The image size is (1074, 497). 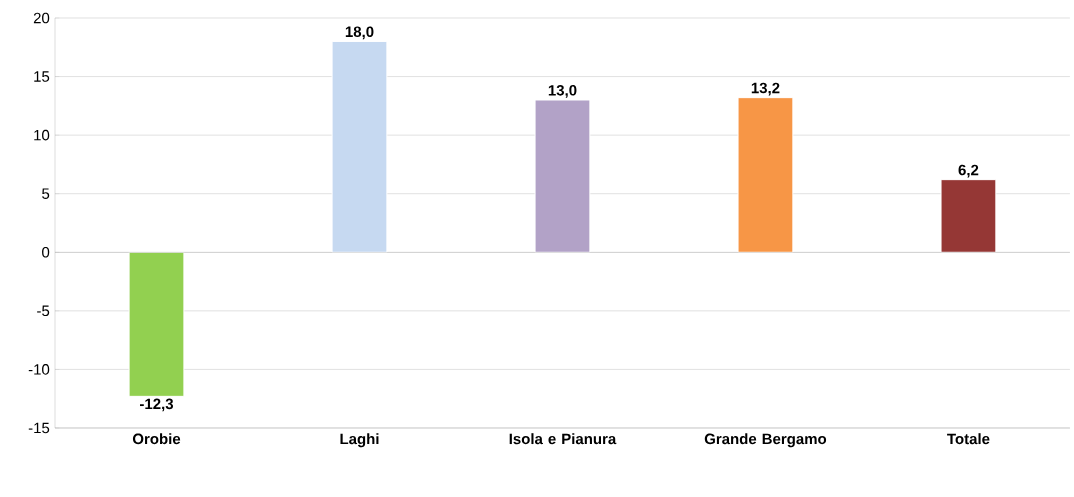 What do you see at coordinates (42, 76) in the screenshot?
I see `y-tick-label: 15` at bounding box center [42, 76].